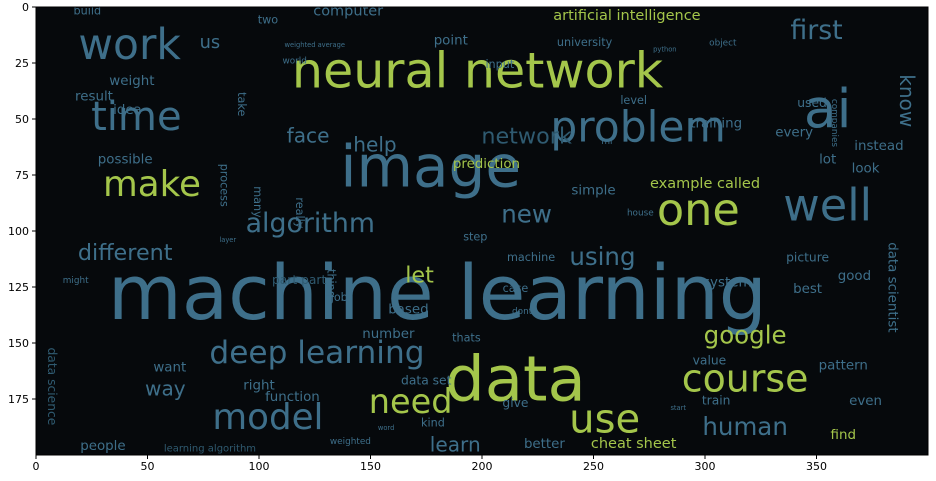  I want to click on word-algorithm: algorithm, so click(310, 223).